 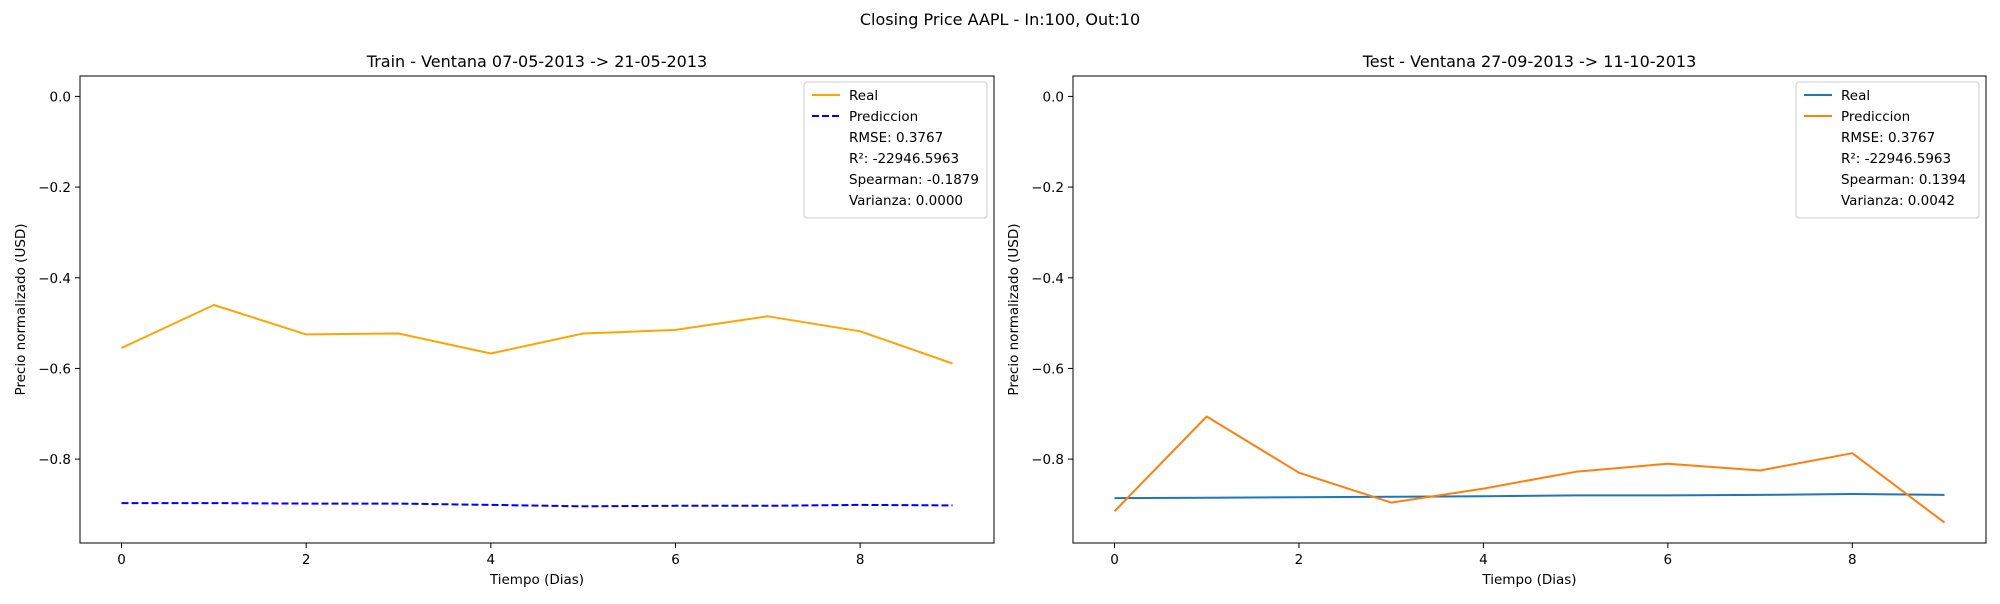 I want to click on figure-title: Closing Price AAPL - In:100, Out:10, so click(x=1000, y=19).